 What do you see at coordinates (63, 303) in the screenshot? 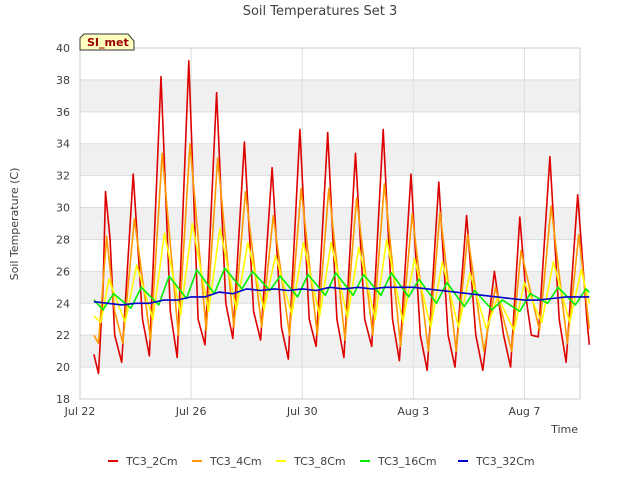
I see `y-tick-label: 24` at bounding box center [63, 303].